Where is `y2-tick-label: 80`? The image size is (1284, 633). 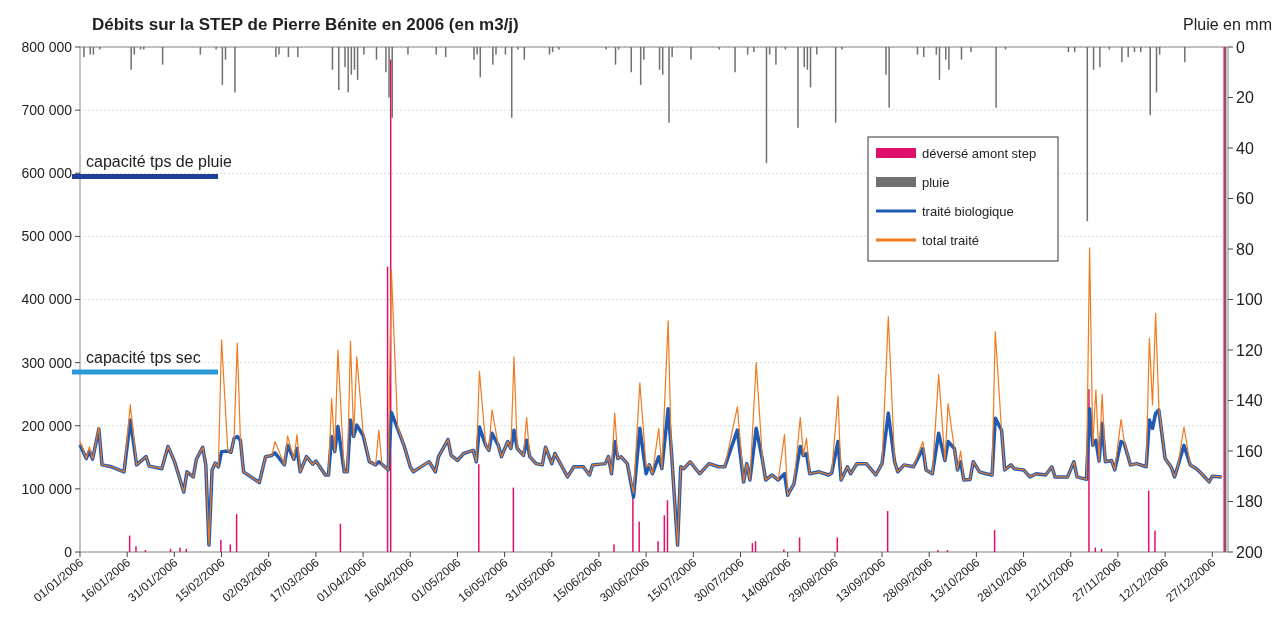
y2-tick-label: 80 is located at coordinates (1245, 249).